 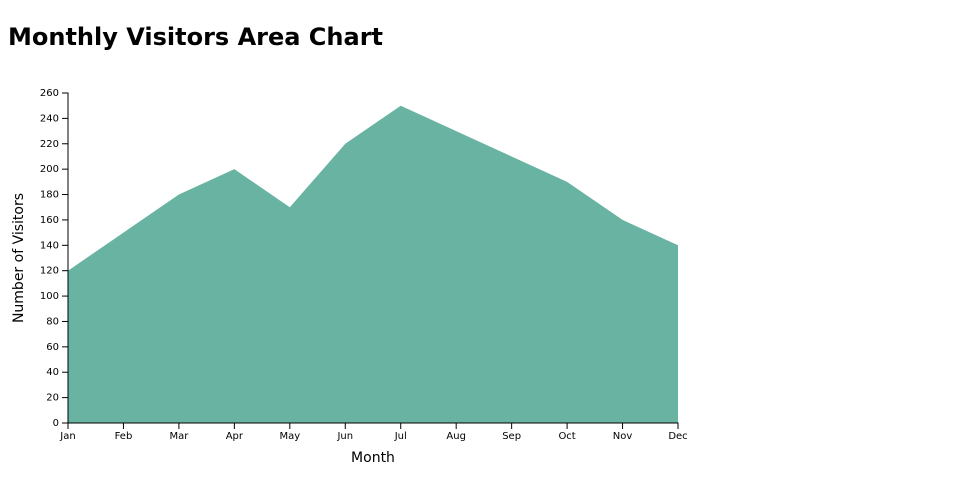 I want to click on y-tick-label: 40, so click(x=52, y=372).